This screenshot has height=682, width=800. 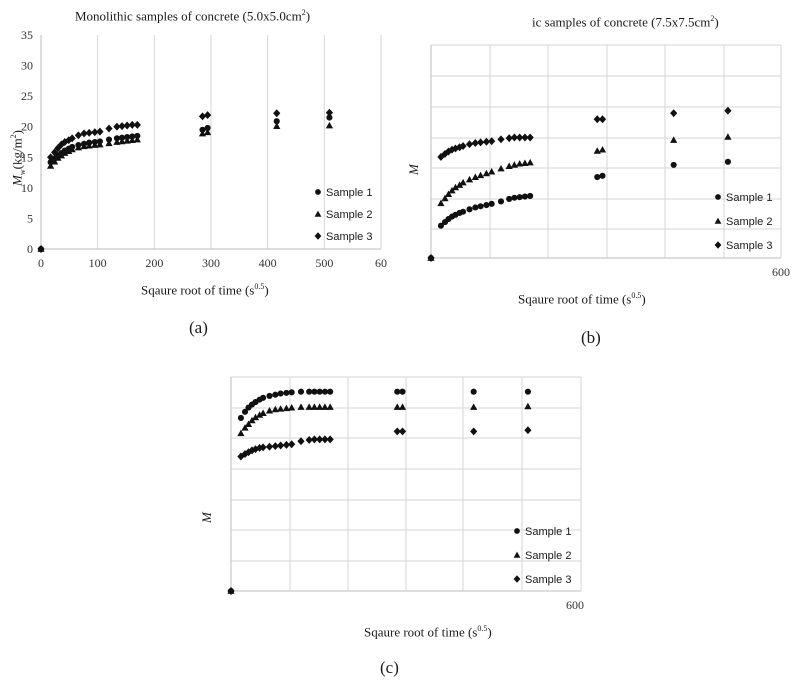 I want to click on y-tick-label: 25, so click(x=27, y=96).